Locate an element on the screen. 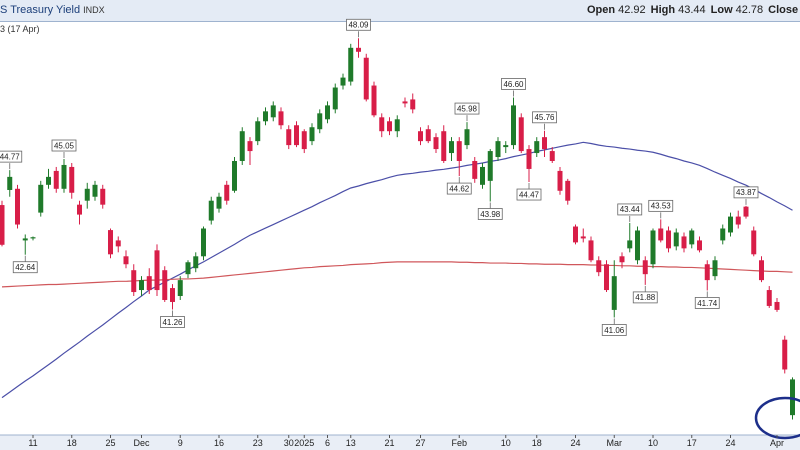 This screenshot has height=450, width=800. x-tick-label: 30 is located at coordinates (289, 443).